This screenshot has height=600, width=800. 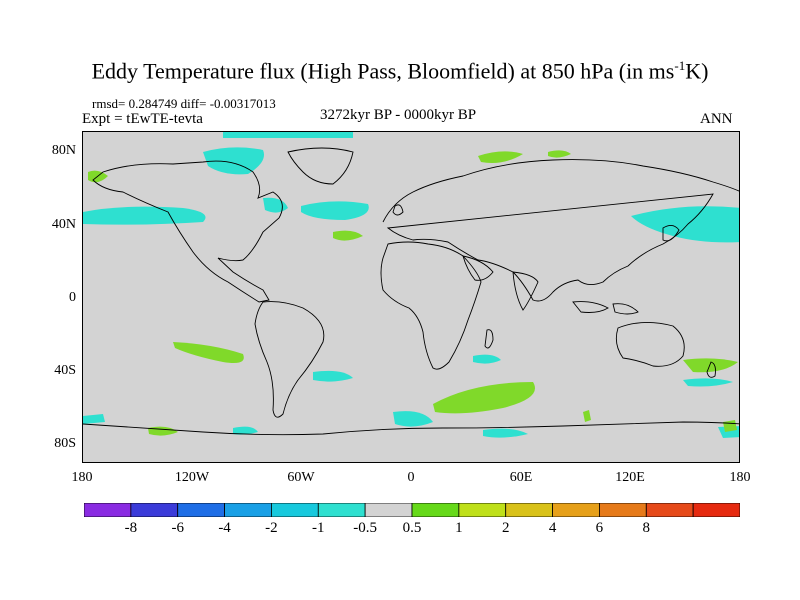 What do you see at coordinates (224, 528) in the screenshot?
I see `colorbar-label: -4` at bounding box center [224, 528].